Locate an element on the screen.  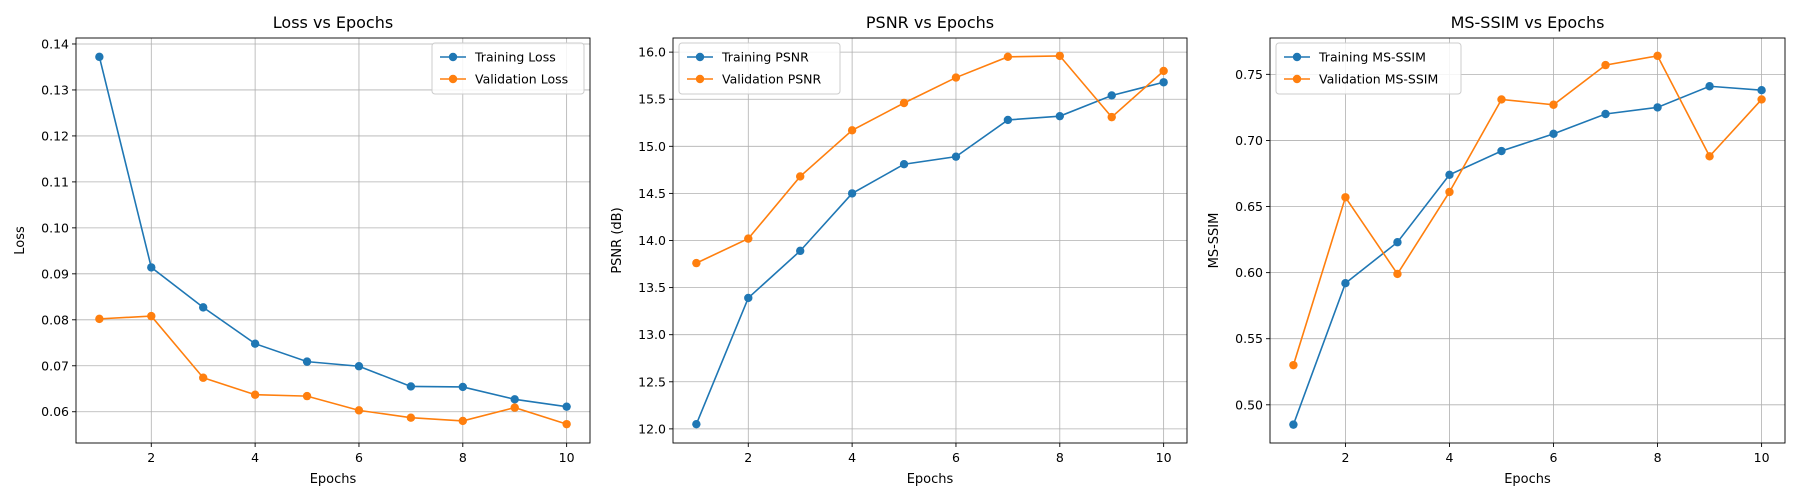
y-axis-label: MS-SSIM is located at coordinates (1214, 241).